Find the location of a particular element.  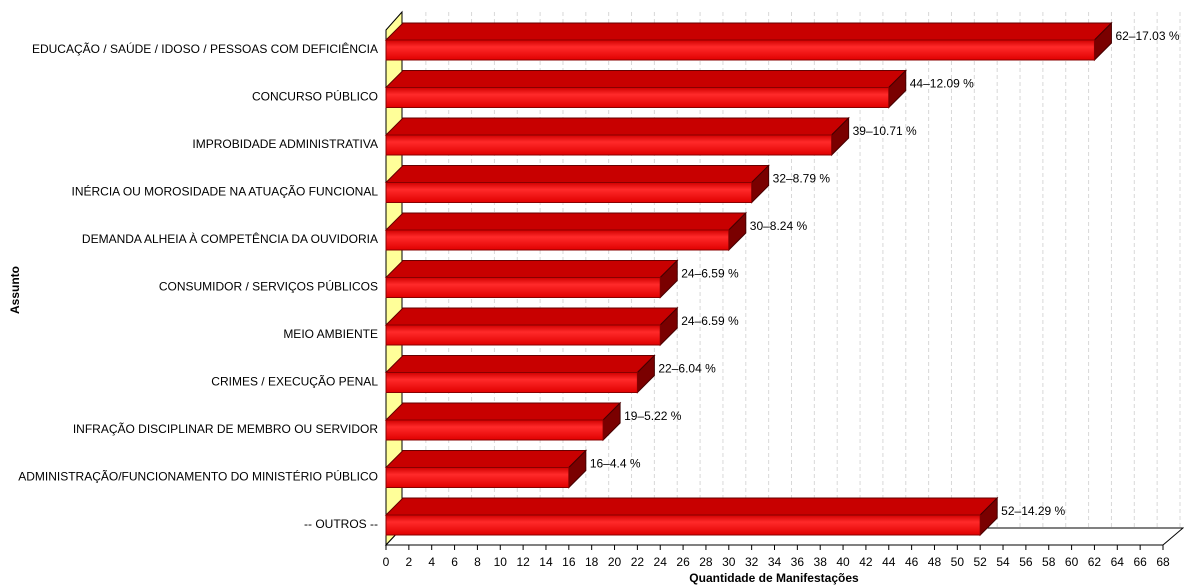

x-tick-label: 44 is located at coordinates (889, 562).